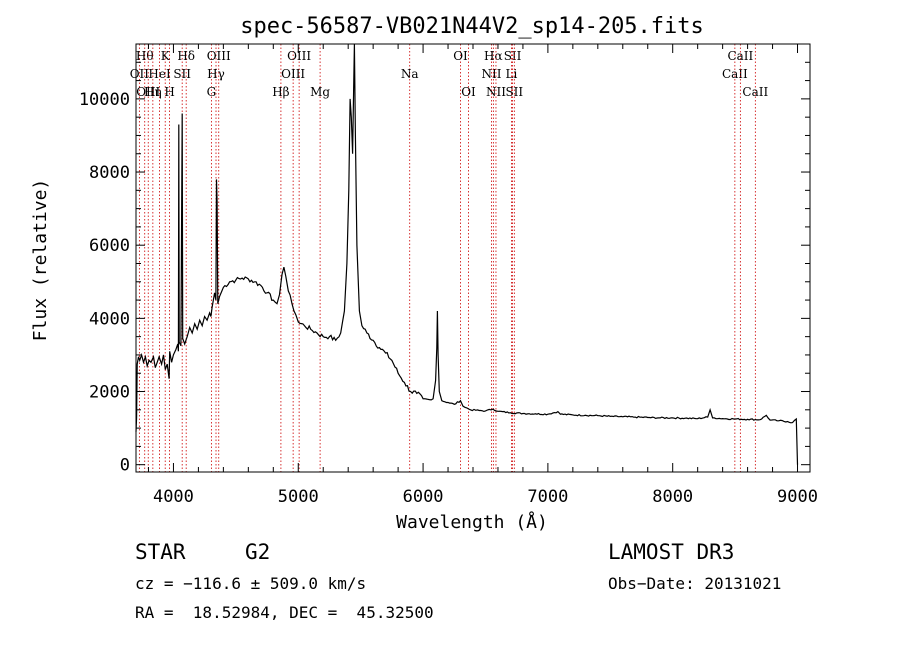  I want to click on redshift-velocity: cz = −116.6 ± 509.0 km/s, so click(251, 583).